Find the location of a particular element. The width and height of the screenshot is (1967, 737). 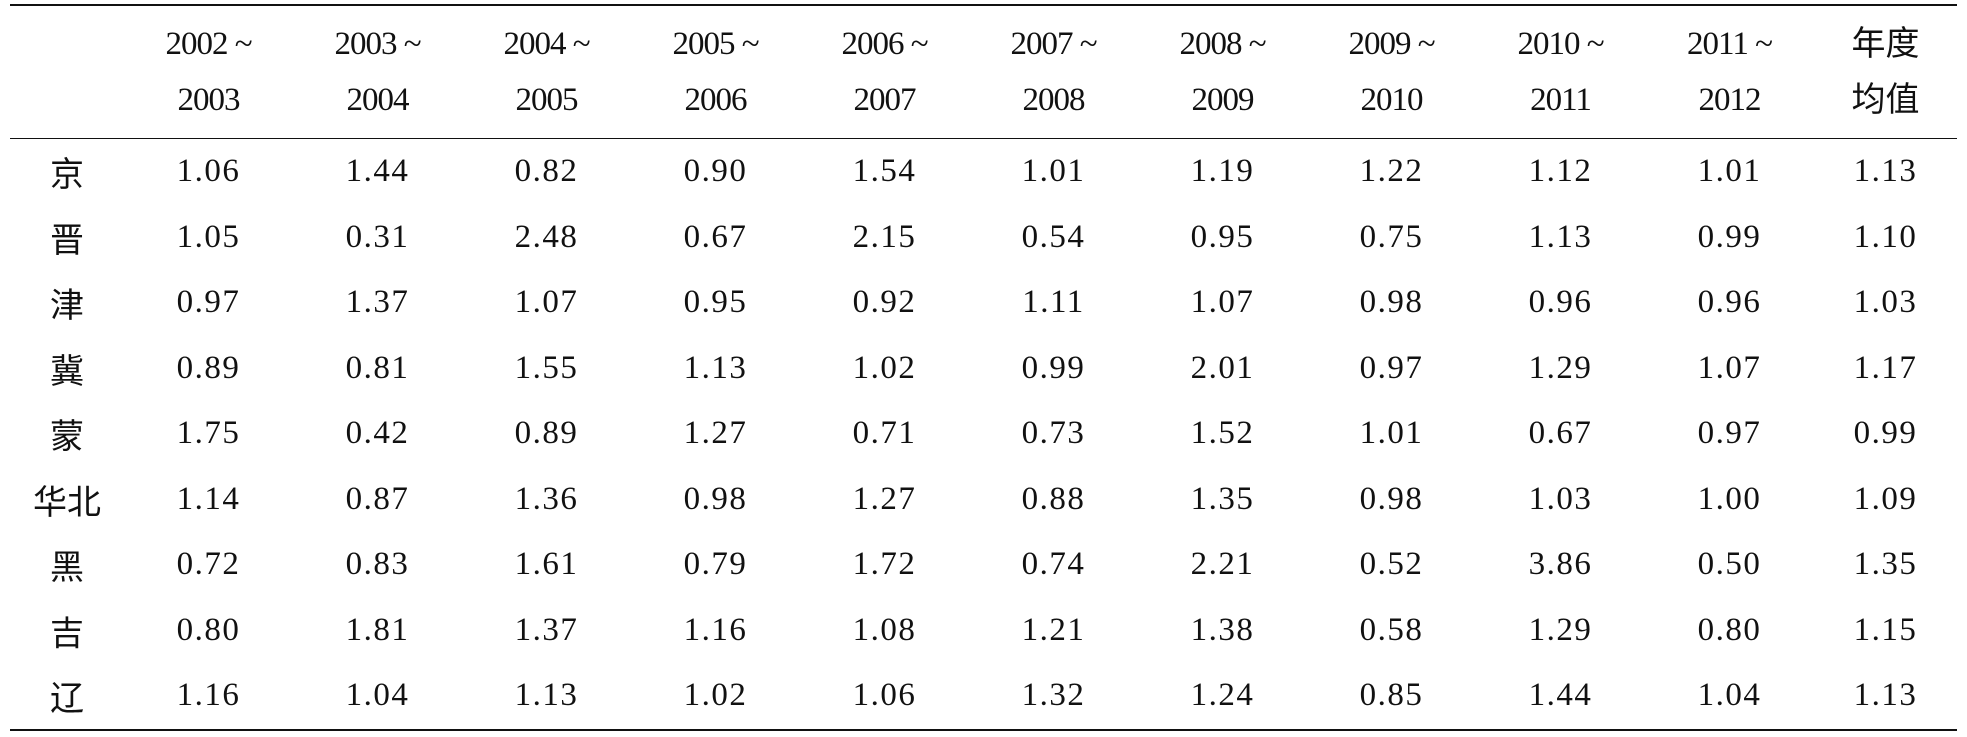

region-label: 晋 is located at coordinates (67, 240).